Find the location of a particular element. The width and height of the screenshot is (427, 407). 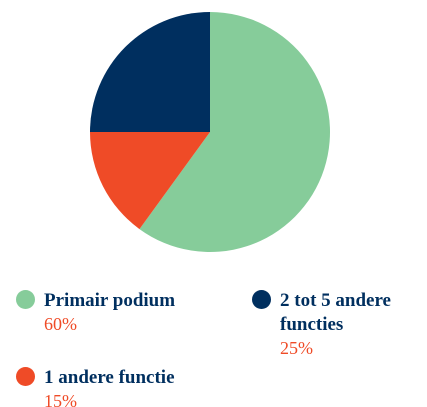

legend-text: 2 tot 5 andere functies 25% is located at coordinates (353, 324).